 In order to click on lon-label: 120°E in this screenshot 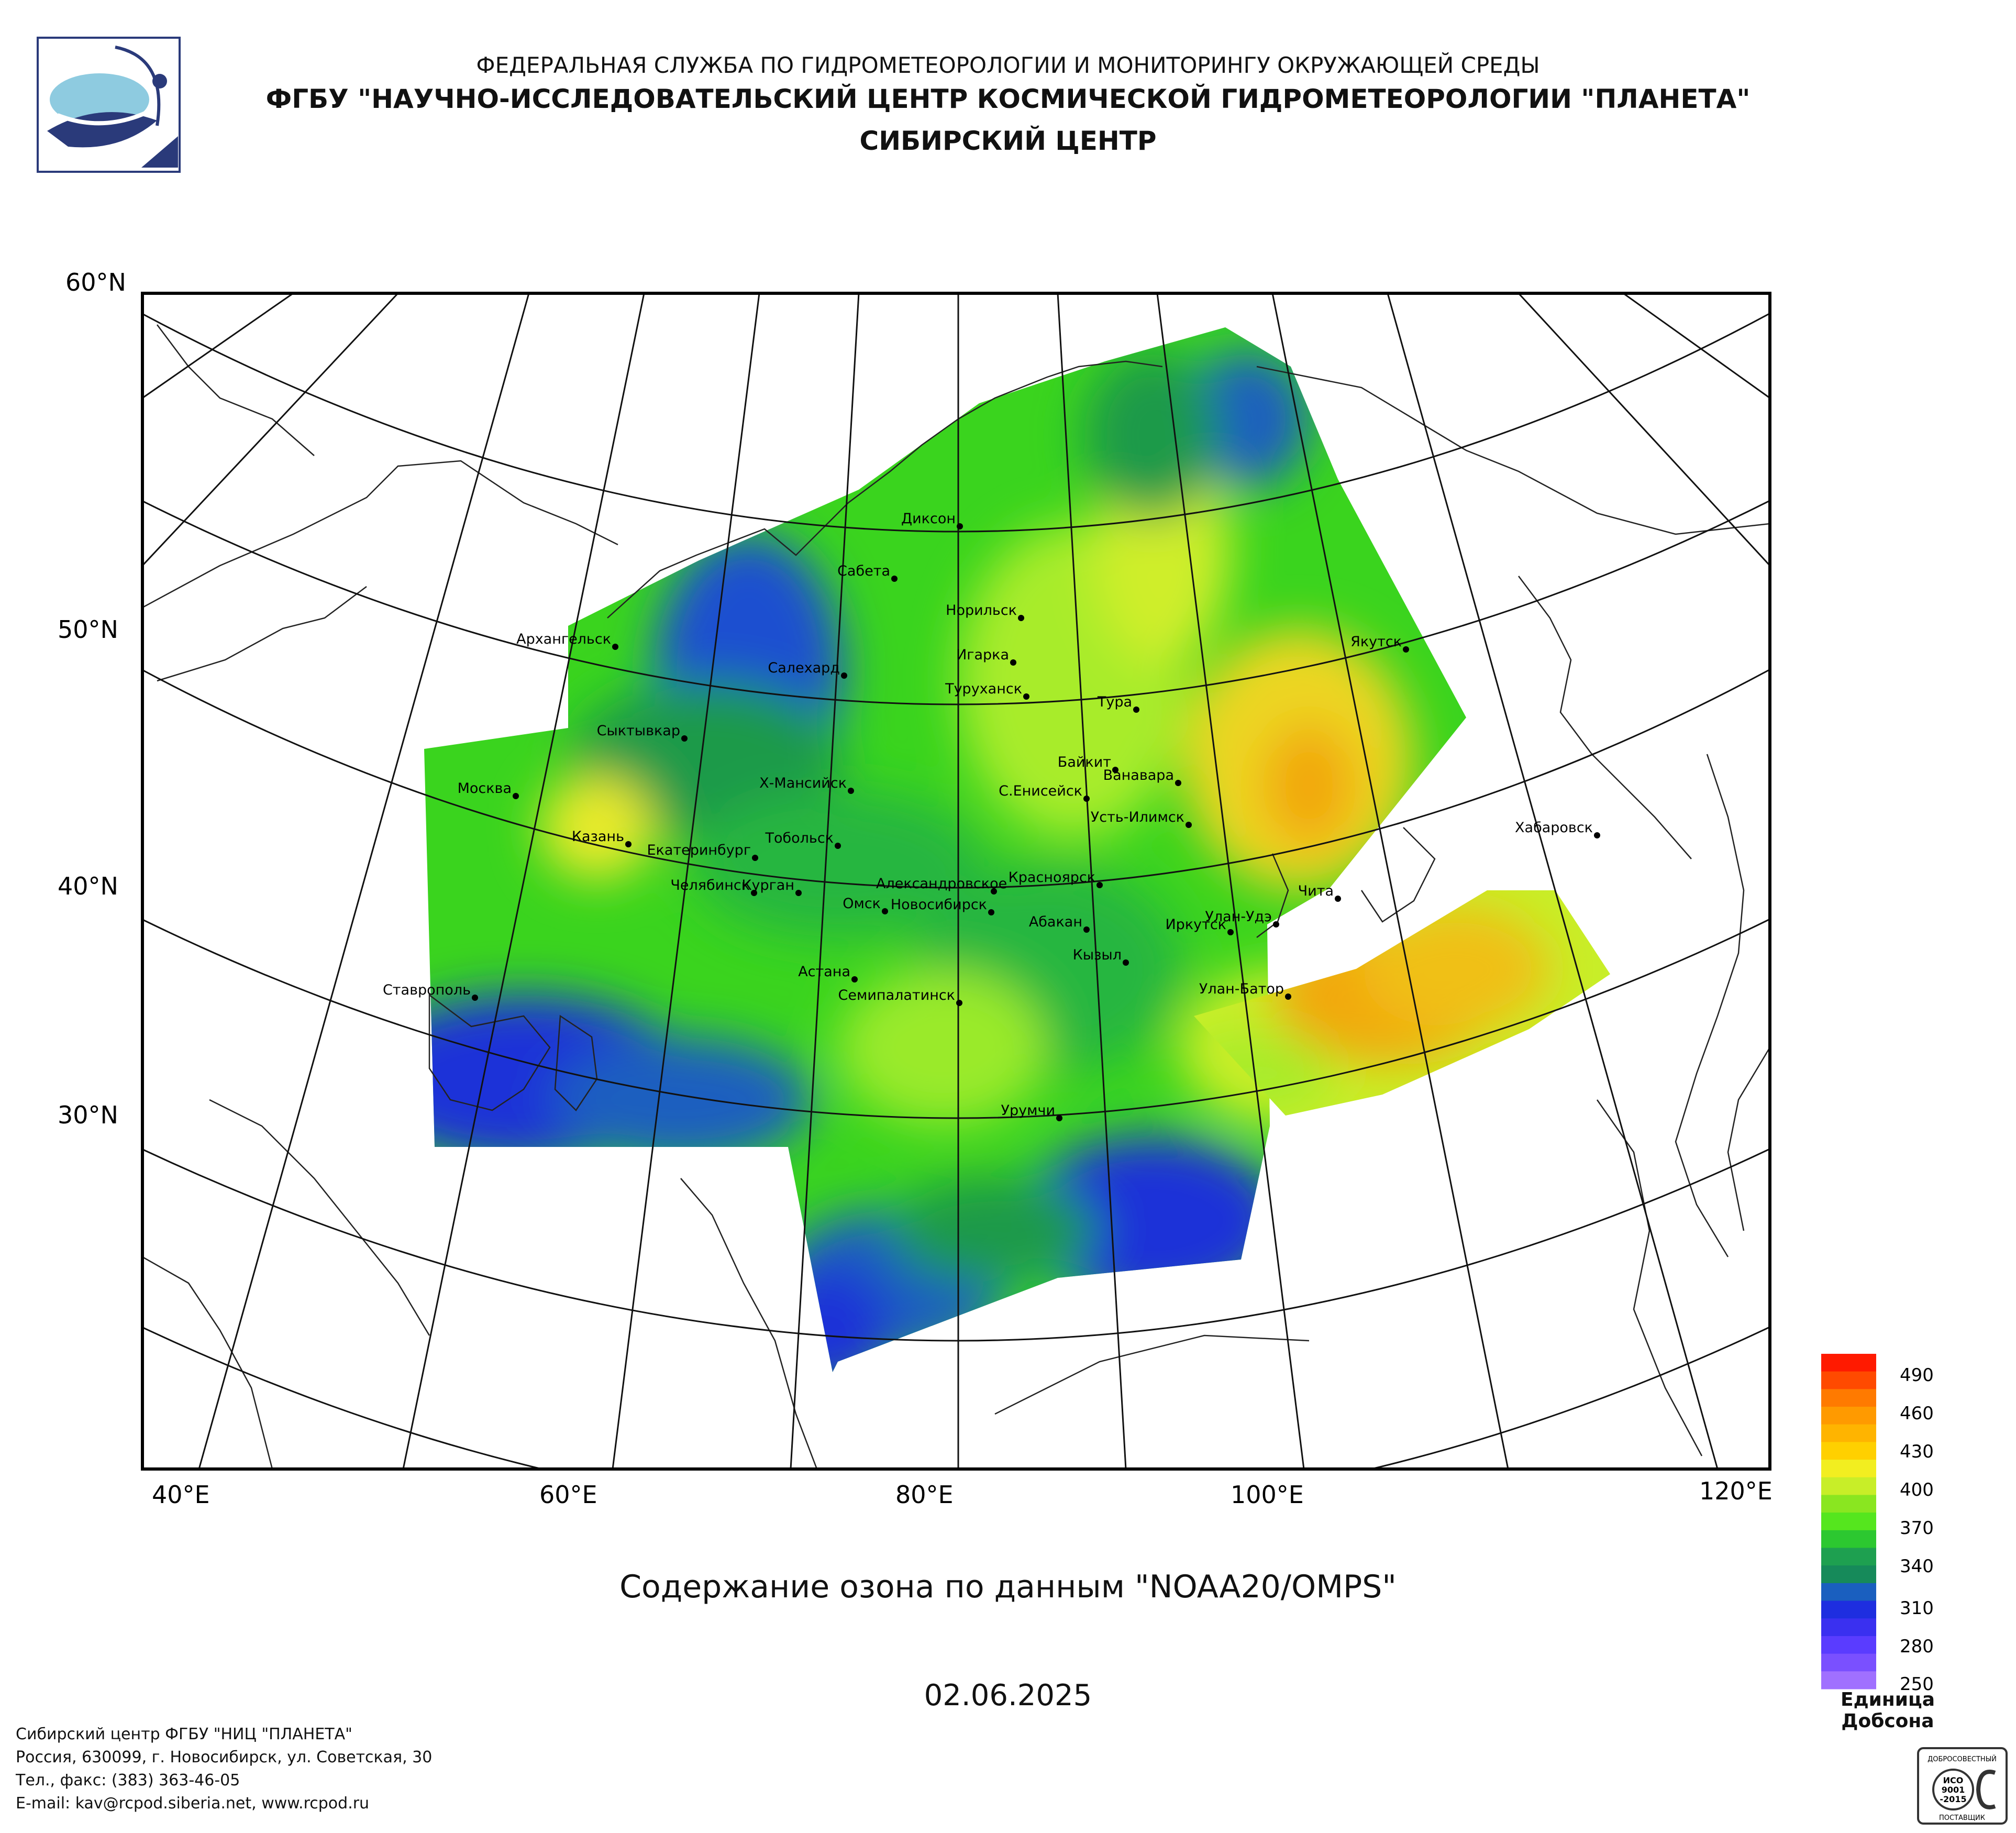, I will do `click(1736, 1491)`.